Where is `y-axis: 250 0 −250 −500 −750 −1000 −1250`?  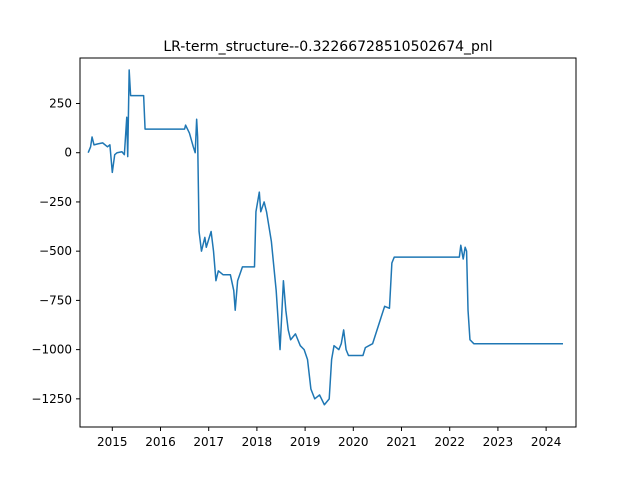
y-axis: 250 0 −250 −500 −750 −1000 −1250 is located at coordinates (55, 251).